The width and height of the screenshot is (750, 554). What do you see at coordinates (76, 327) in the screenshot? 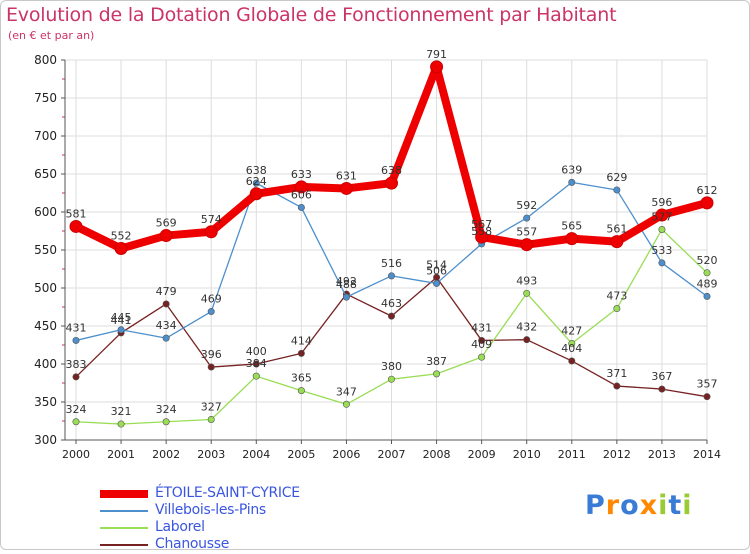
I see `data-label: 431` at bounding box center [76, 327].